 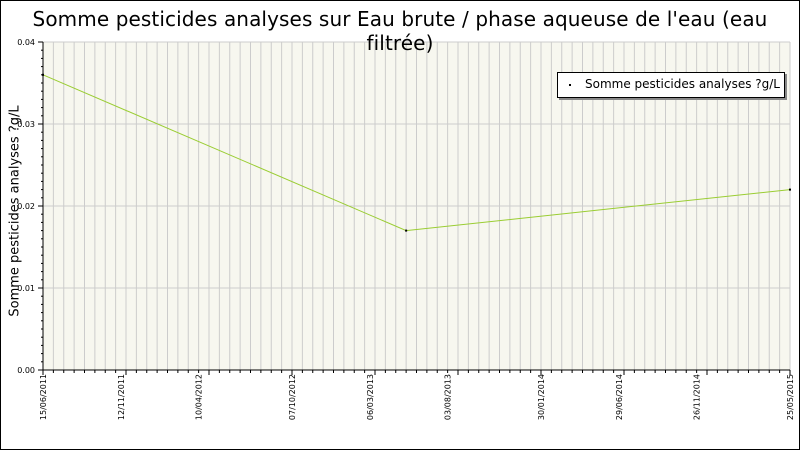 I want to click on y-tick-label: 0.02, so click(x=26, y=206).